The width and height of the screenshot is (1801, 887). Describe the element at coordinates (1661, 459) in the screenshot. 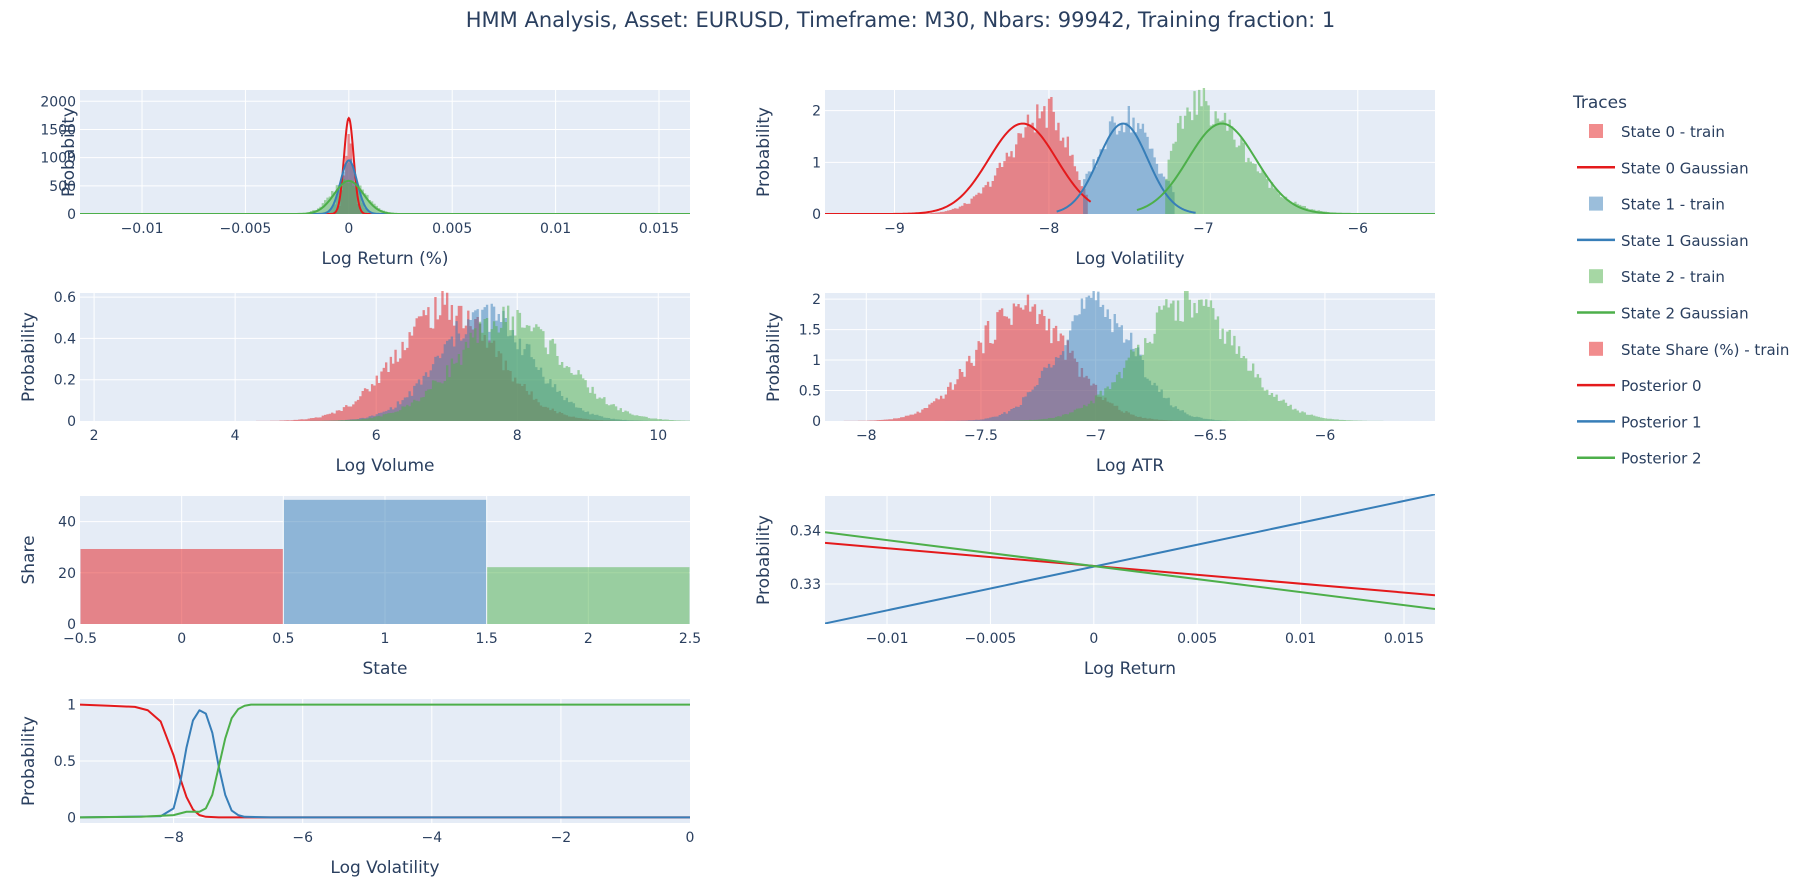

I see `legend-label: Posterior 2` at that location.